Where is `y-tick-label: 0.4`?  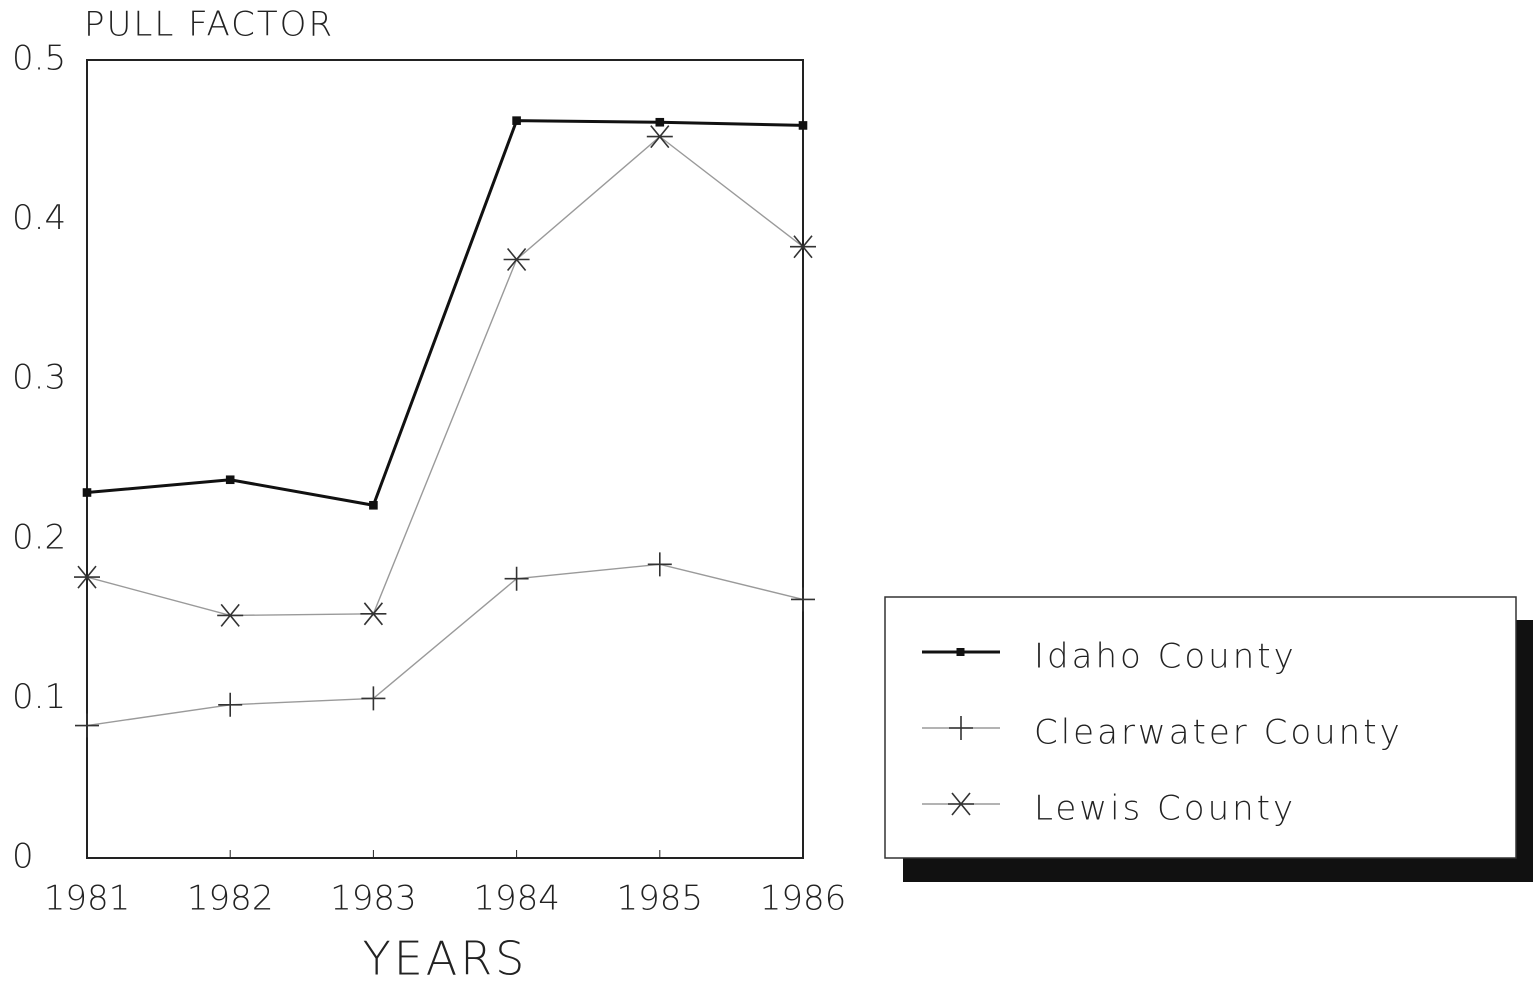 y-tick-label: 0.4 is located at coordinates (39, 218).